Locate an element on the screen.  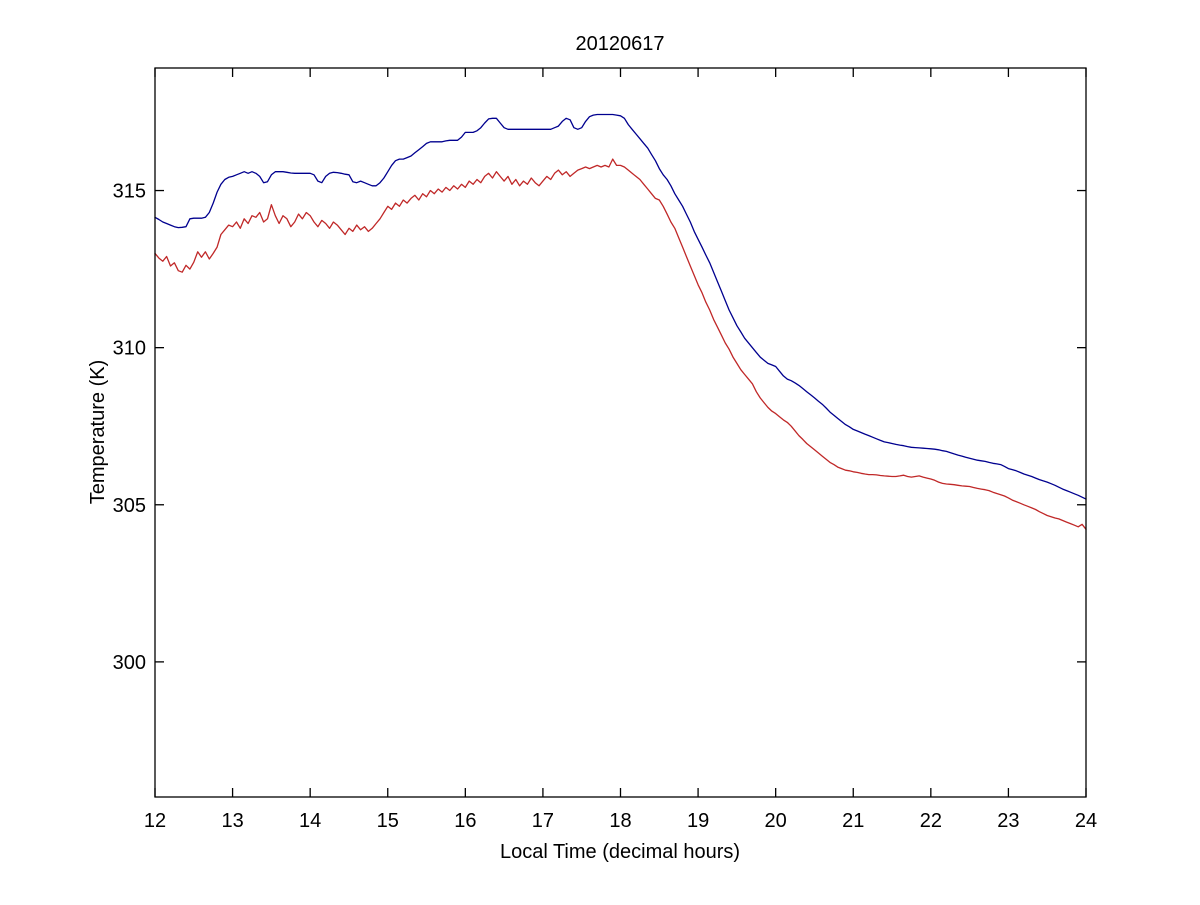
x-axis-label: Local Time (decimal hours) is located at coordinates (620, 852).